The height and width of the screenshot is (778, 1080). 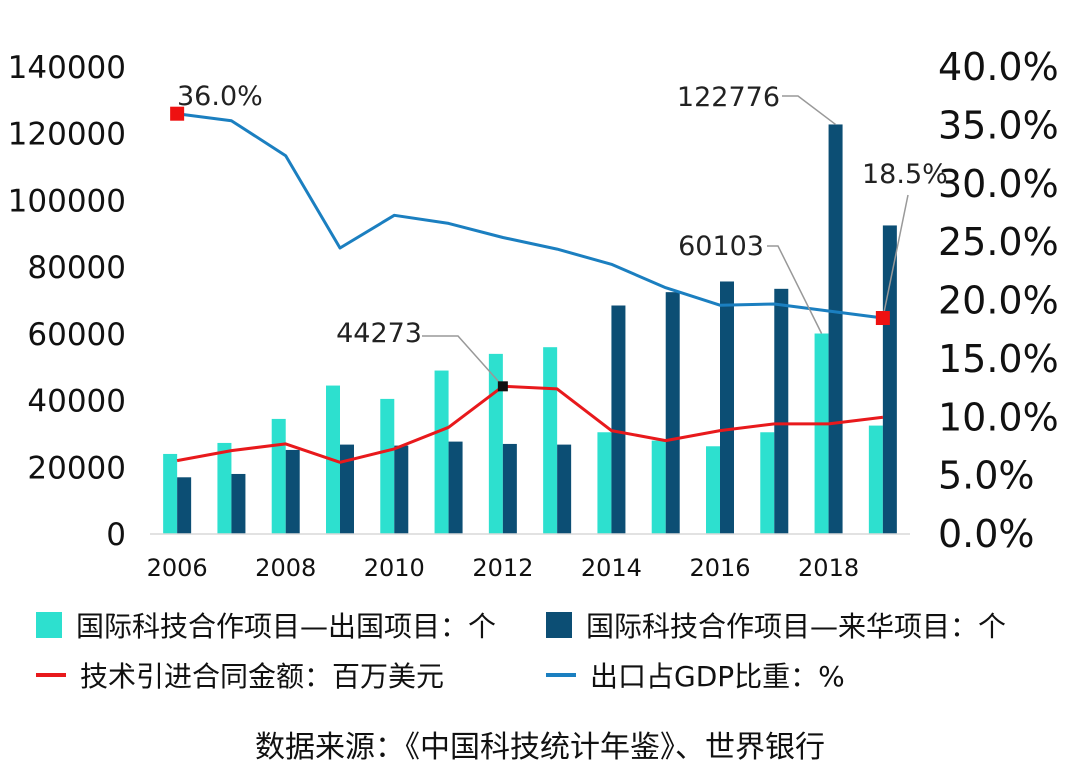 What do you see at coordinates (727, 407) in the screenshot?
I see `bar-inbound-2016` at bounding box center [727, 407].